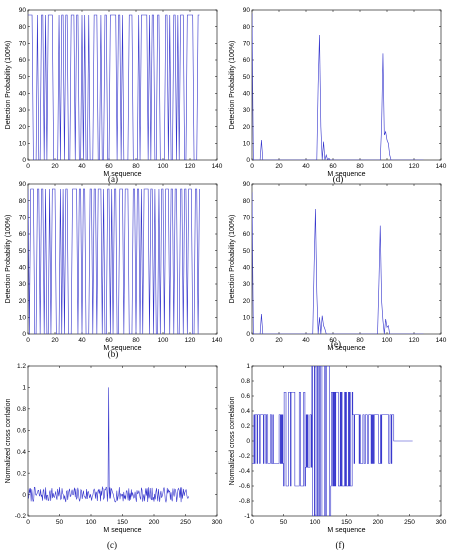 The width and height of the screenshot is (451, 550). Describe the element at coordinates (122, 522) in the screenshot. I see `x-tick-label: 150` at that location.